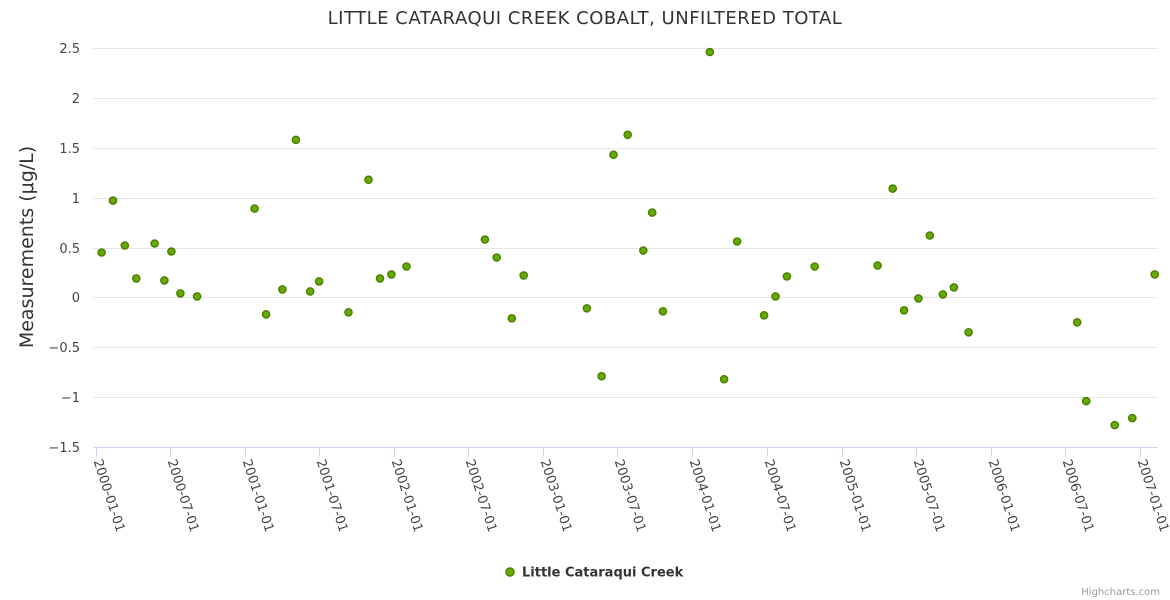  Describe the element at coordinates (603, 573) in the screenshot. I see `legend-label: Little Cataraqui Creek` at that location.